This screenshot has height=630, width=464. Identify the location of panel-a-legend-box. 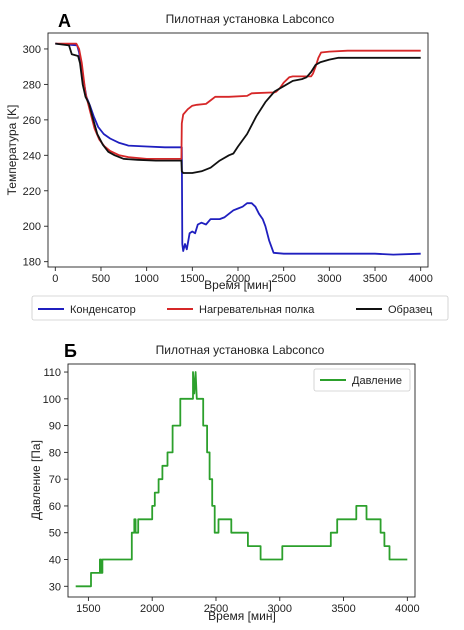
(240, 308).